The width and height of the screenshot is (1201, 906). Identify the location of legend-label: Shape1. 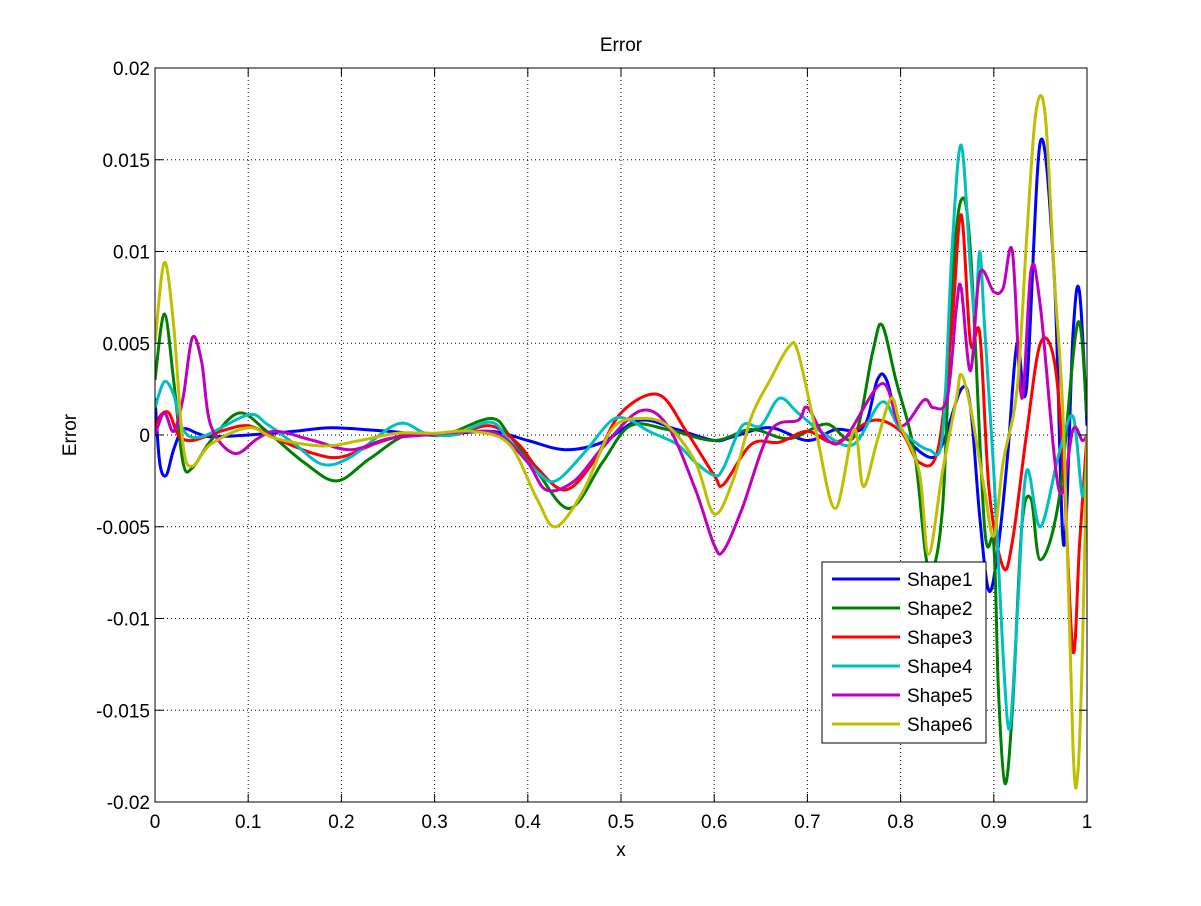
(940, 580).